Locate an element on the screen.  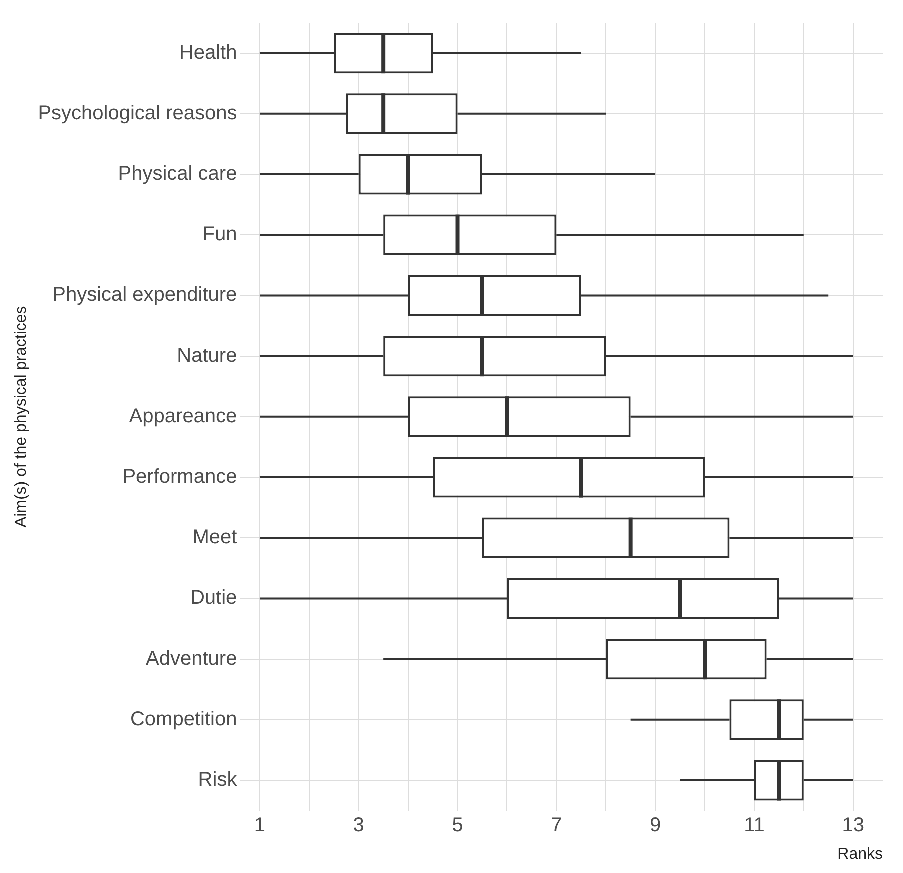
x-tick-label: 9 is located at coordinates (656, 825).